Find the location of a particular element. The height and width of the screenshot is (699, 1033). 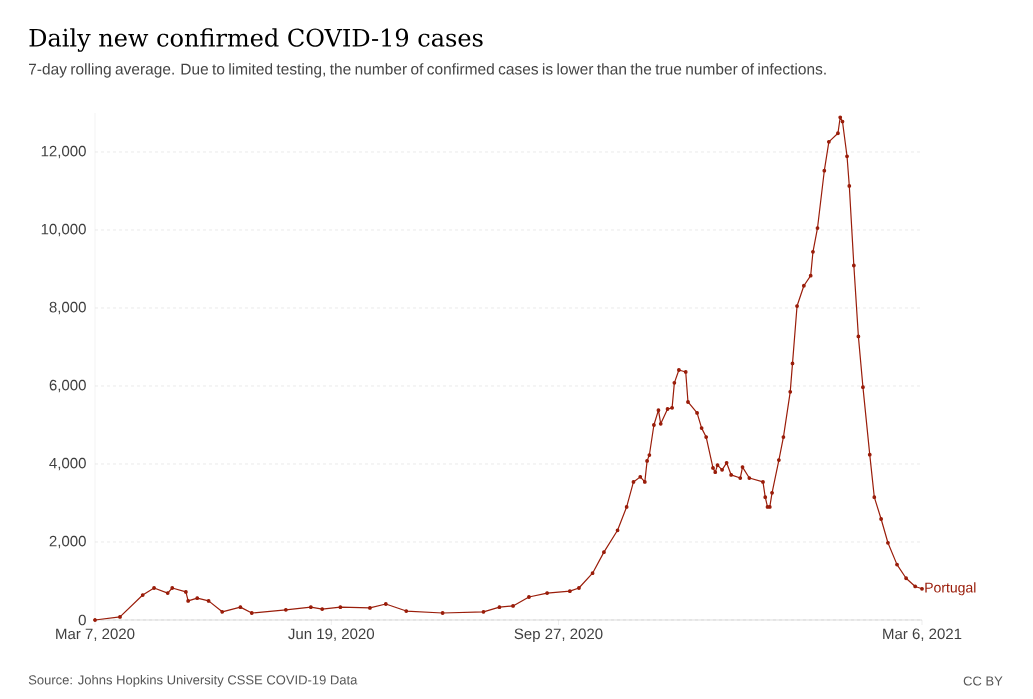

x-tick-label: Jun 19, 2020 is located at coordinates (331, 634).